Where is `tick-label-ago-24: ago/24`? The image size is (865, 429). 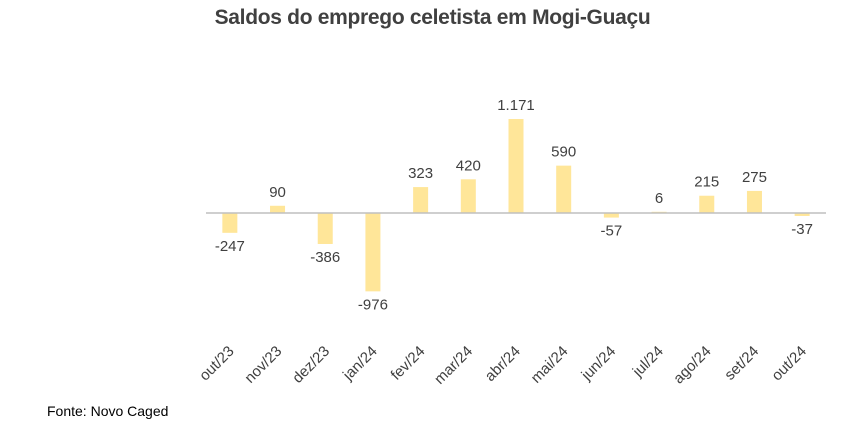
tick-label-ago-24: ago/24 is located at coordinates (692, 365).